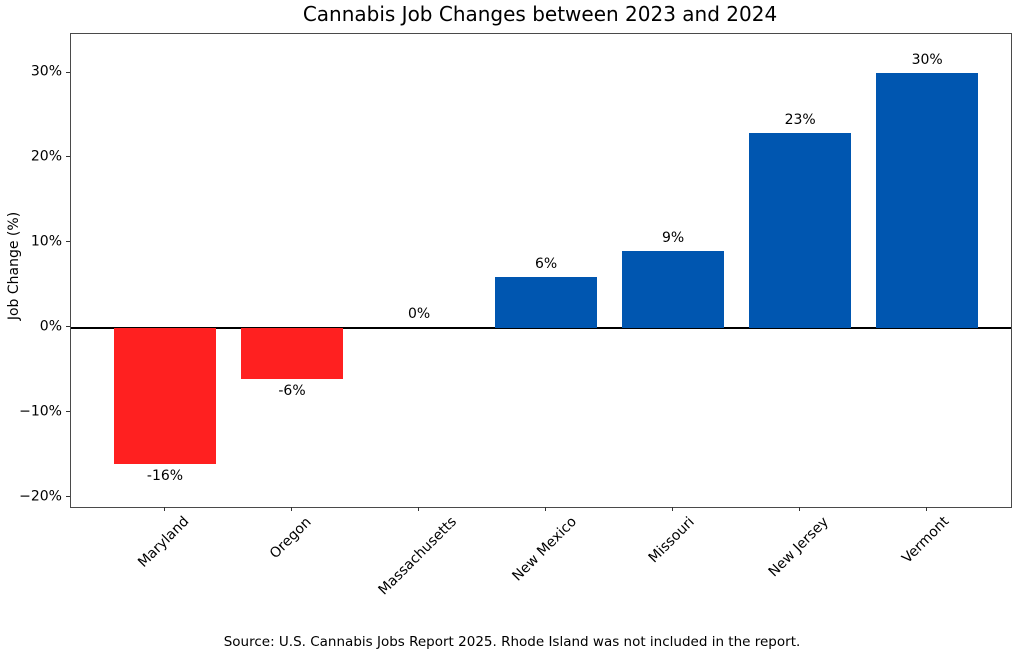 This screenshot has height=658, width=1024. Describe the element at coordinates (164, 542) in the screenshot. I see `x-tick-label-maryland: Maryland` at that location.